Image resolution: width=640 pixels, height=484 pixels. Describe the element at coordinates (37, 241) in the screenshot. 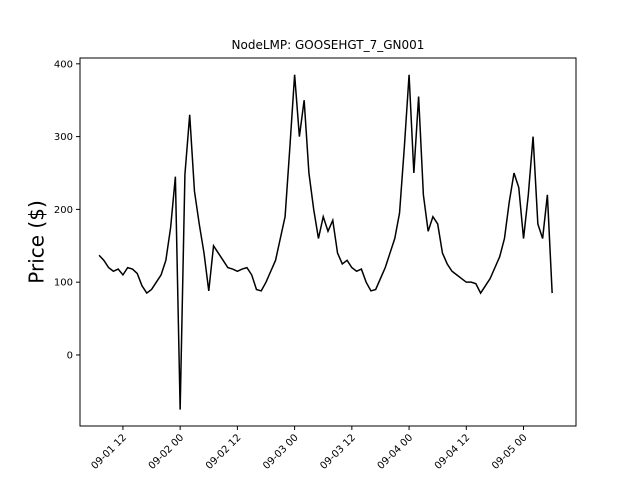

I see `y-axis-label: Price ($)` at that location.